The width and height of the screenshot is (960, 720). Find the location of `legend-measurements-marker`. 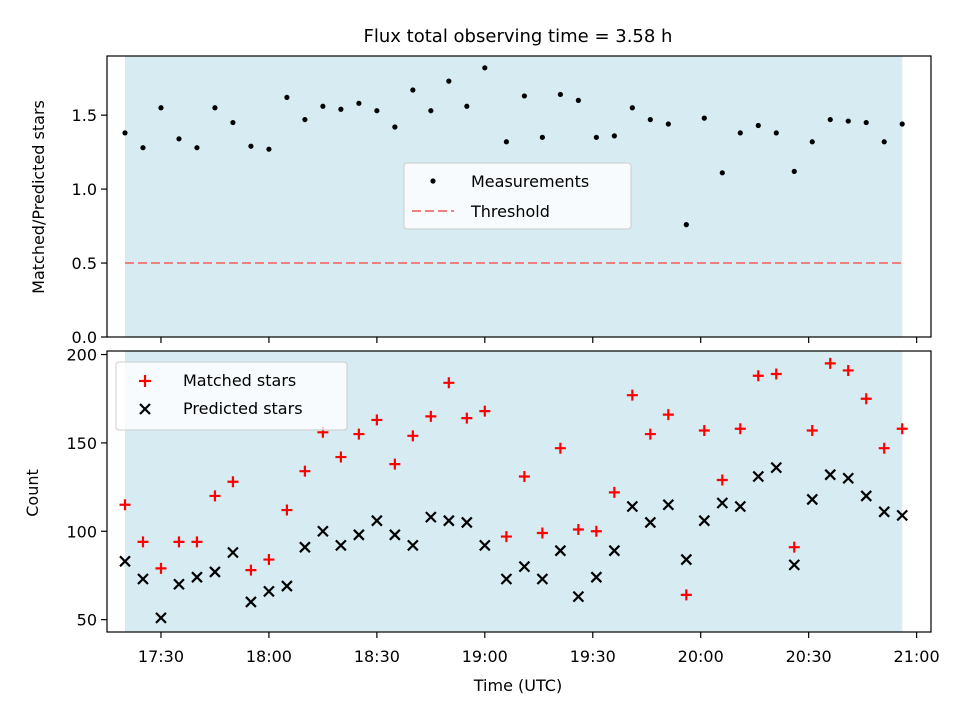

legend-measurements-marker is located at coordinates (433, 181).